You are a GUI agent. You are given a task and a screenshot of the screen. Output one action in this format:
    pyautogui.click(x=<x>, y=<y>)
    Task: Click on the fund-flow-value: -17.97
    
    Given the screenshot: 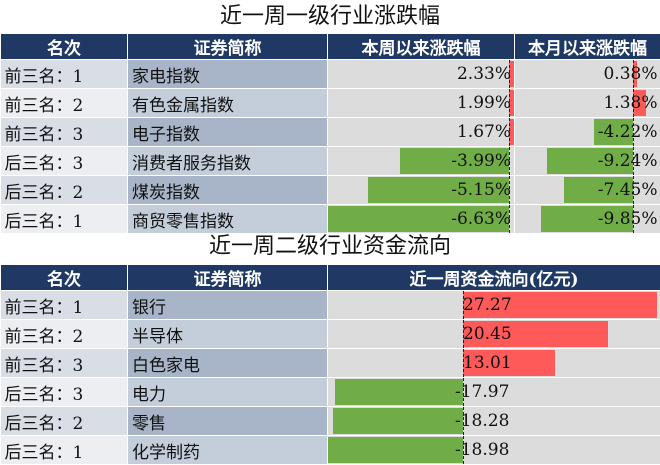 What is the action you would take?
    pyautogui.click(x=482, y=392)
    